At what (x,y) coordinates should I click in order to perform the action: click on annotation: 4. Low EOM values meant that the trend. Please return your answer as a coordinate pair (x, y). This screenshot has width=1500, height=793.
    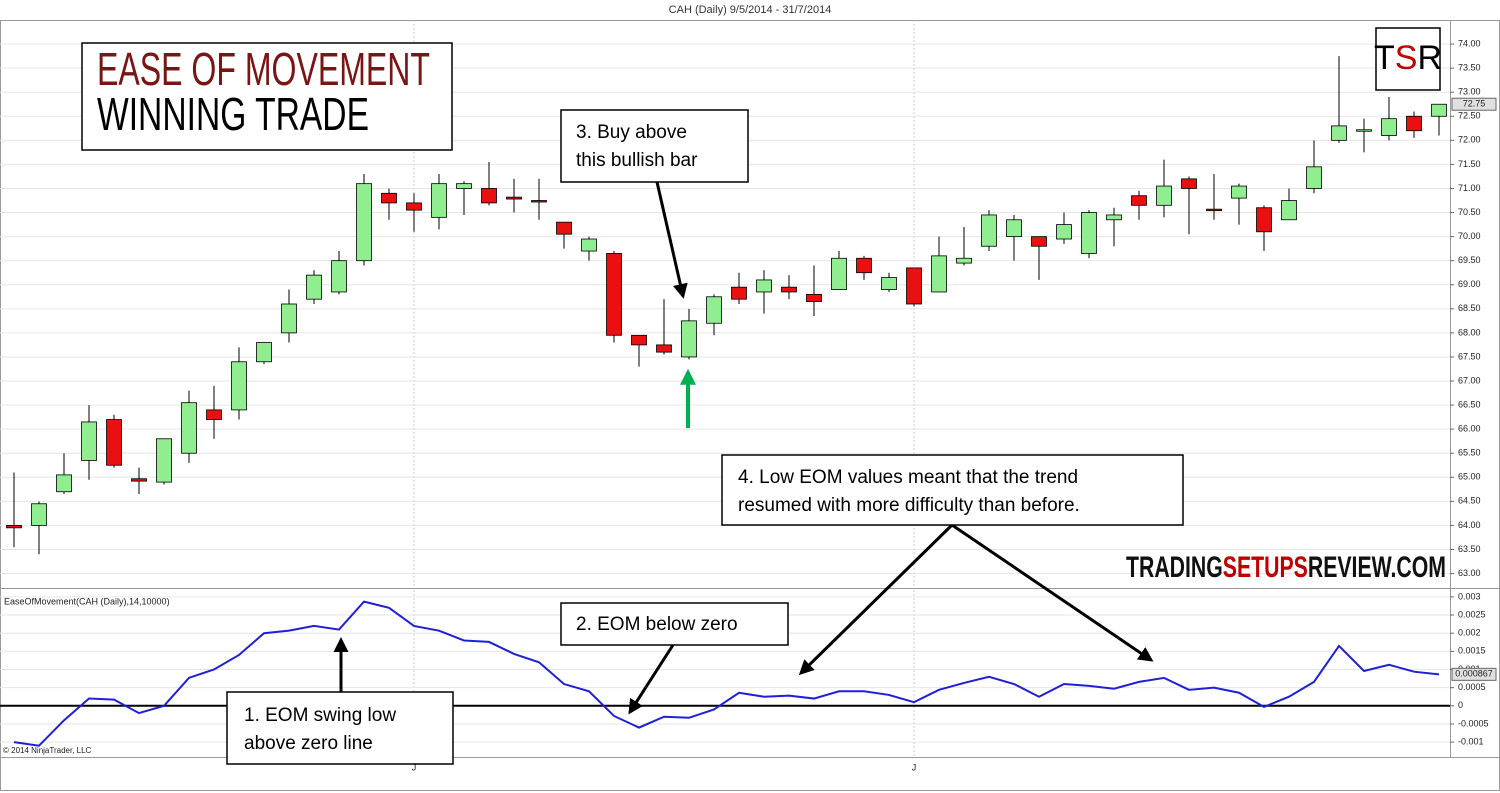
    Looking at the image, I should click on (908, 477).